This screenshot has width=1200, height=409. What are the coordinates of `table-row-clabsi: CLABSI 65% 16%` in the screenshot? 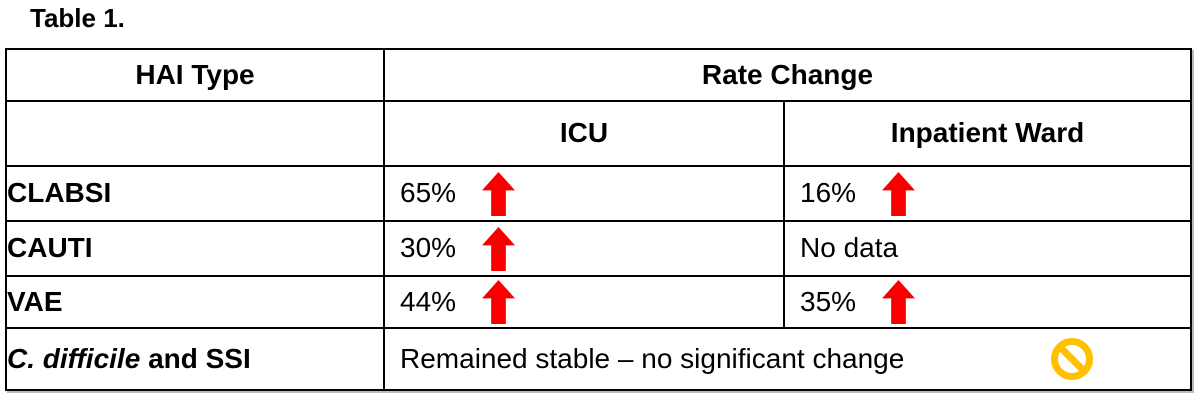 It's located at (598, 193).